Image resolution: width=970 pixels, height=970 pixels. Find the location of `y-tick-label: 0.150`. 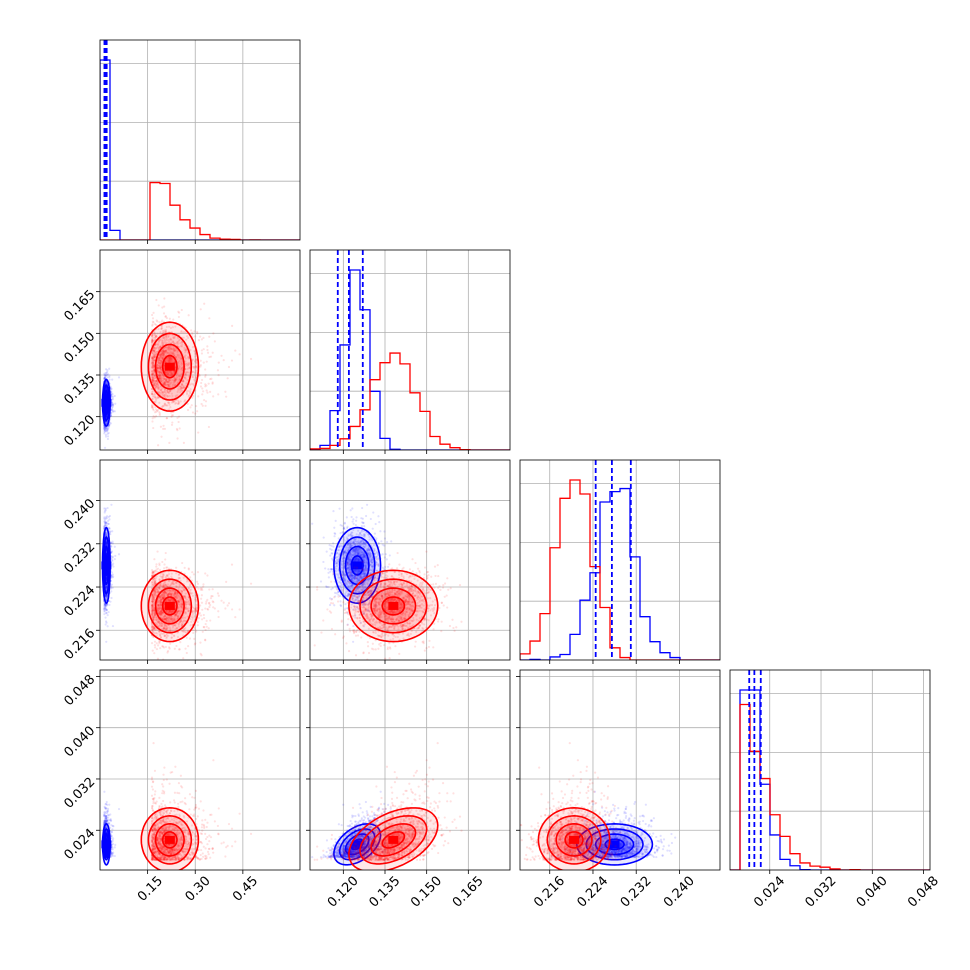

y-tick-label: 0.150 is located at coordinates (79, 347).